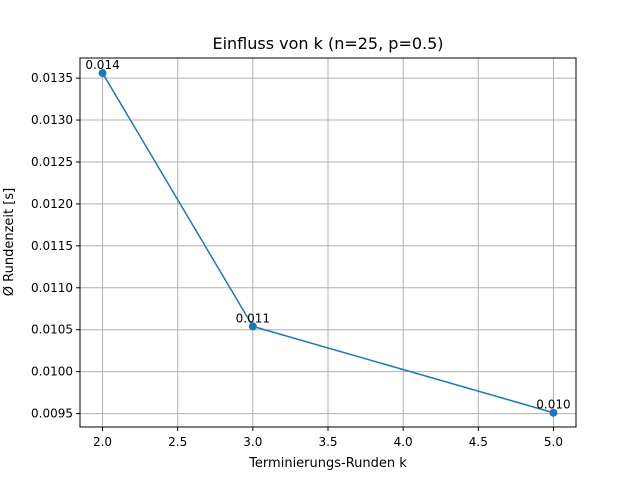 This screenshot has width=640, height=480. I want to click on x-tick-label: 5.0, so click(553, 442).